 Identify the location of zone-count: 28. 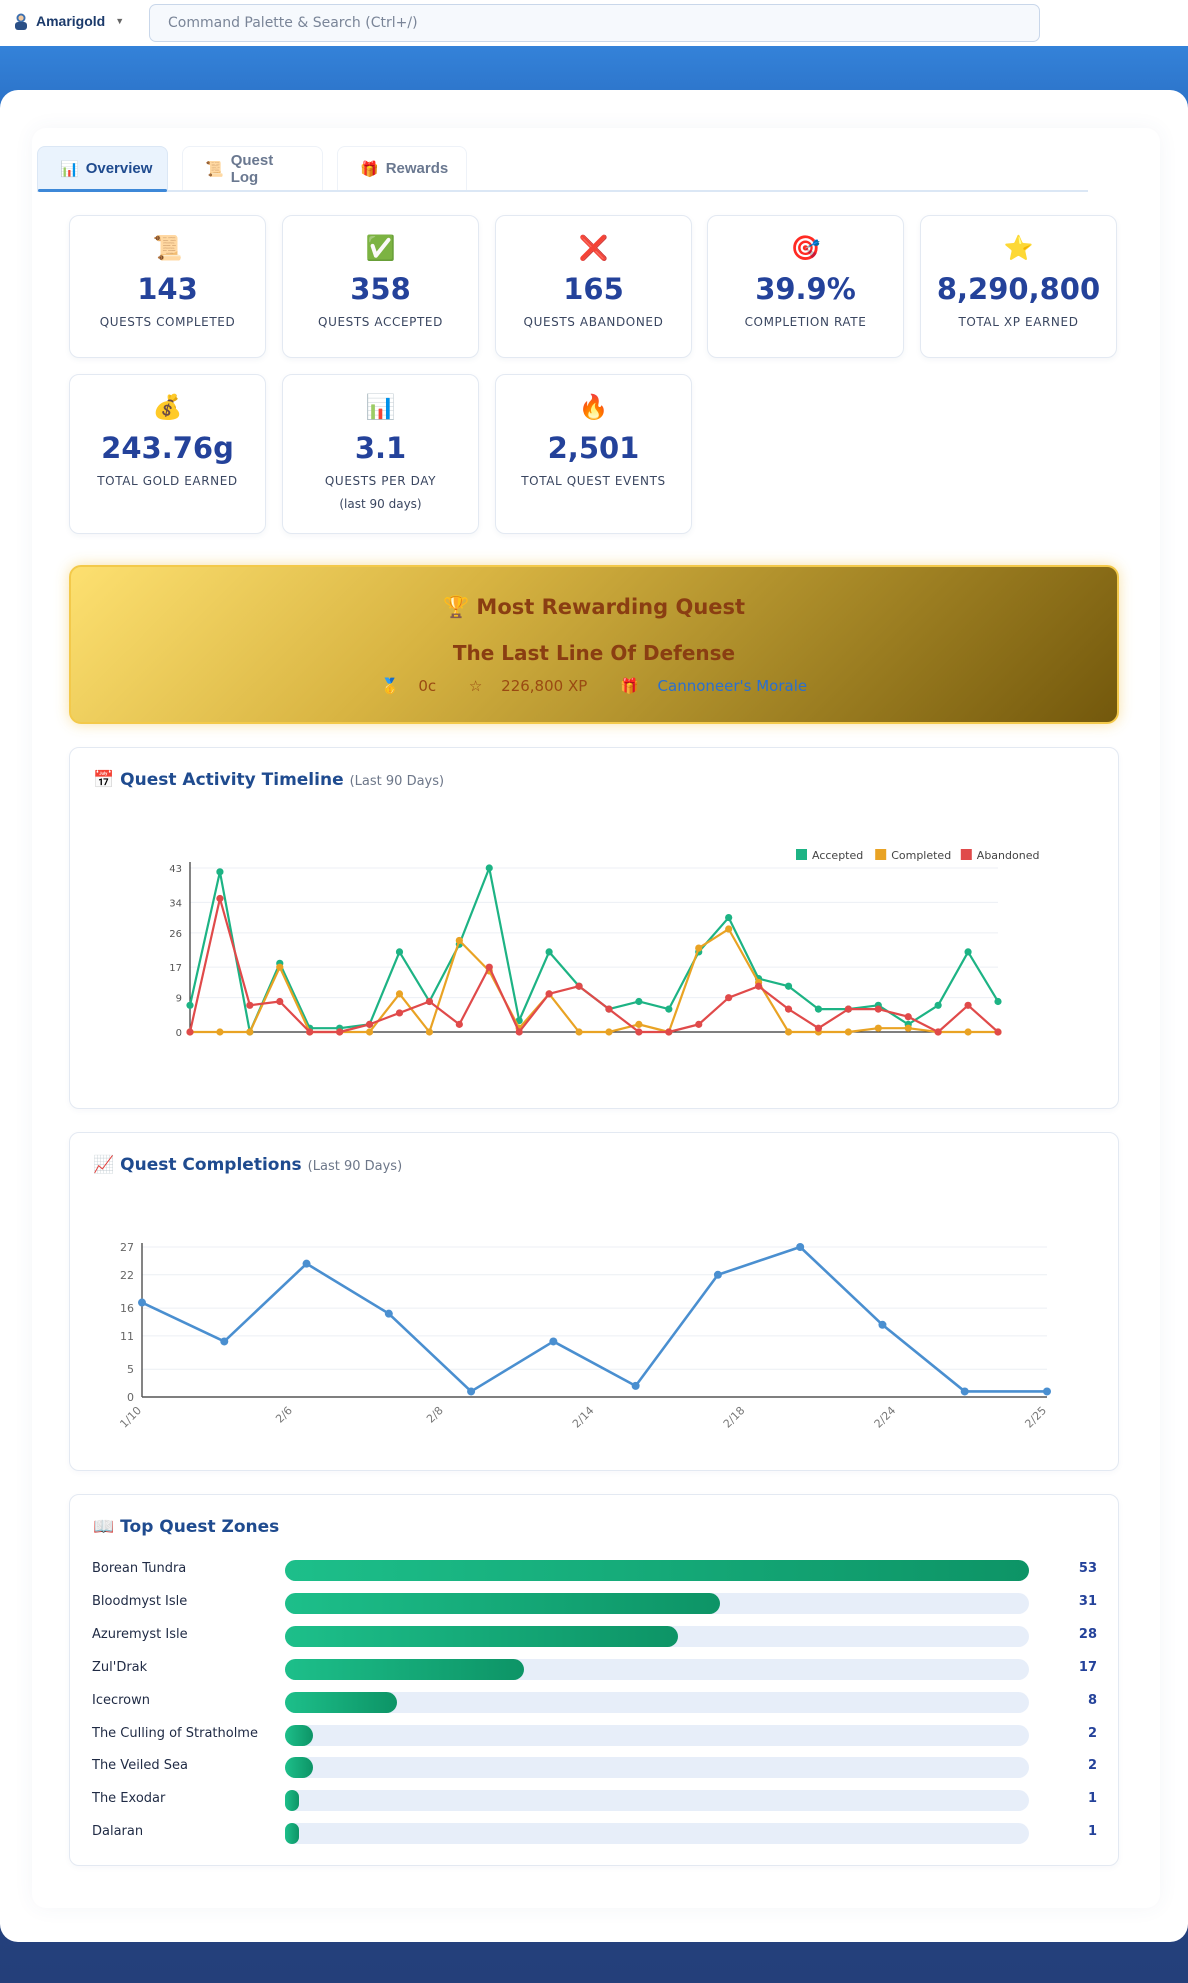
(1087, 1634).